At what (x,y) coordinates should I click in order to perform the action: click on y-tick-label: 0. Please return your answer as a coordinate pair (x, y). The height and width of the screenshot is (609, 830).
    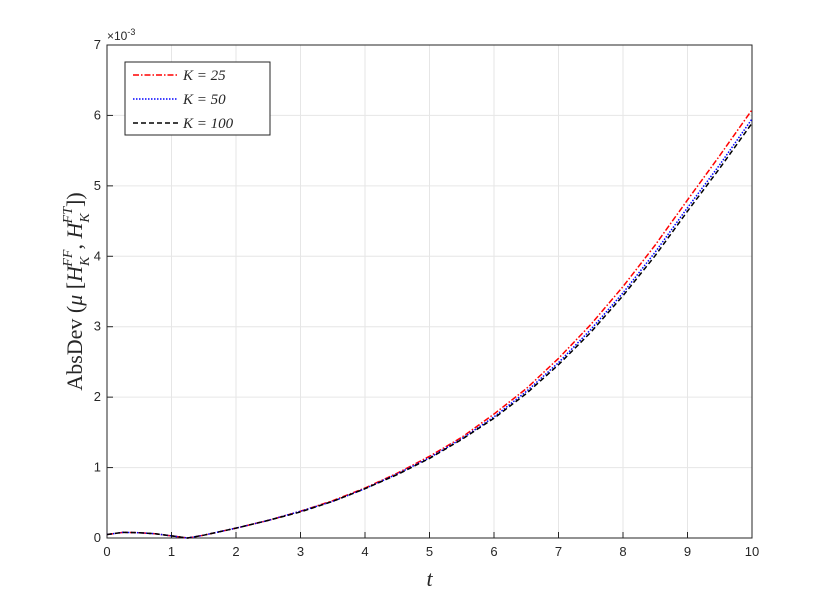
    Looking at the image, I should click on (97, 537).